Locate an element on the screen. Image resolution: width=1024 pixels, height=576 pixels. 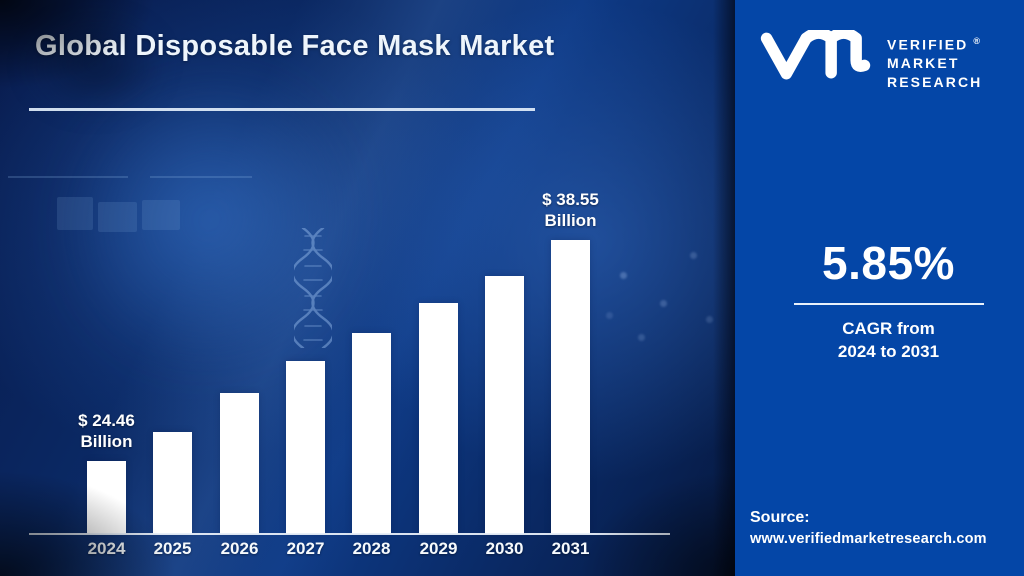
bar-2024 is located at coordinates (106, 497).